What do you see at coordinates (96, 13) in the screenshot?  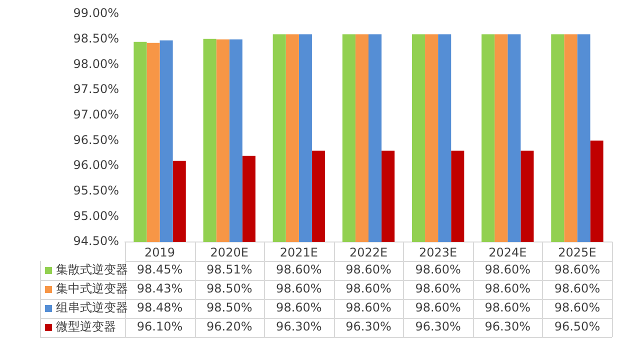 I see `y-tick-label: 99.00%` at bounding box center [96, 13].